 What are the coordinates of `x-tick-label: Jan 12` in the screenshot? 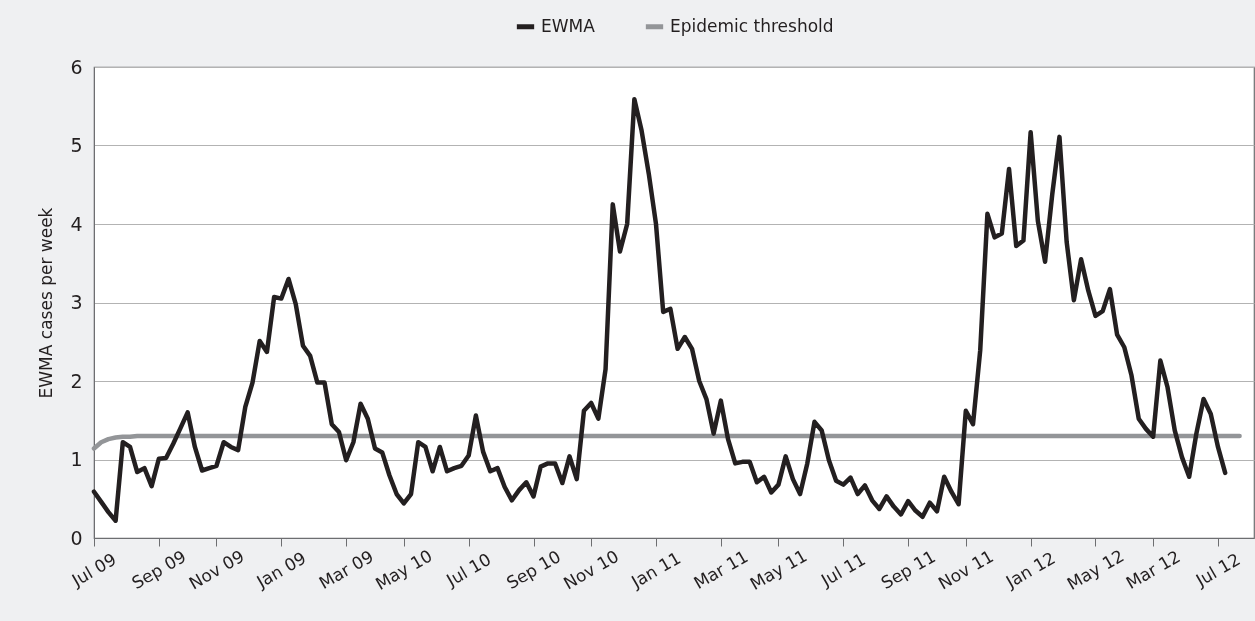 It's located at (1030, 570).